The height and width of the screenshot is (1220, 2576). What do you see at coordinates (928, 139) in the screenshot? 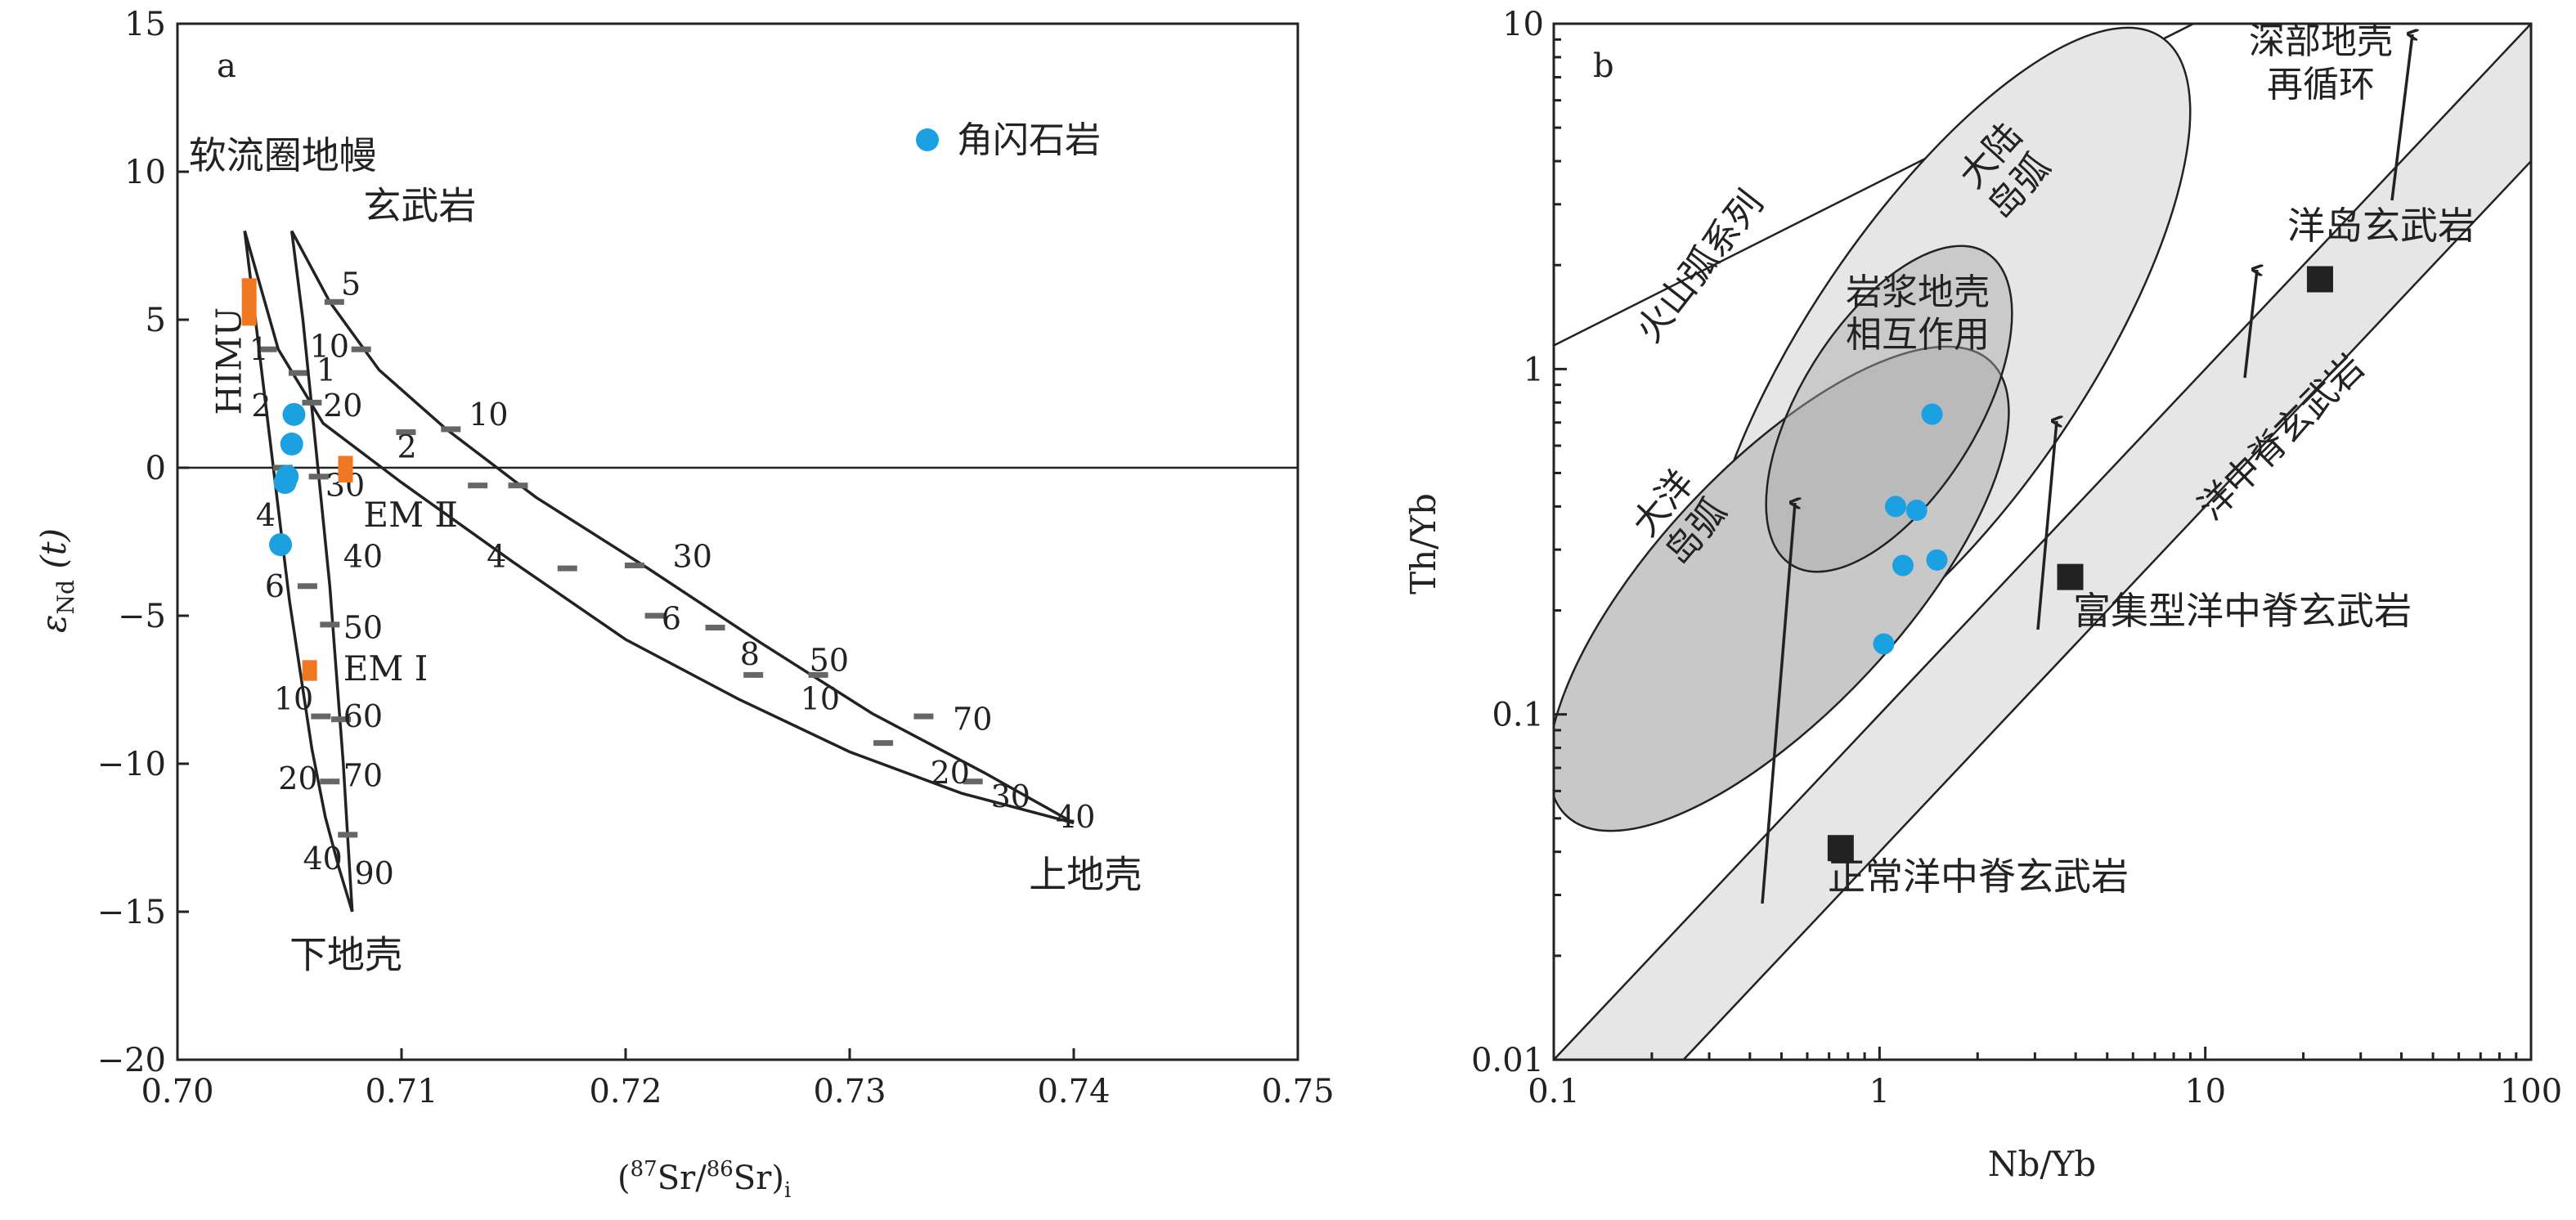
I see `panel-a-legend-marker` at bounding box center [928, 139].